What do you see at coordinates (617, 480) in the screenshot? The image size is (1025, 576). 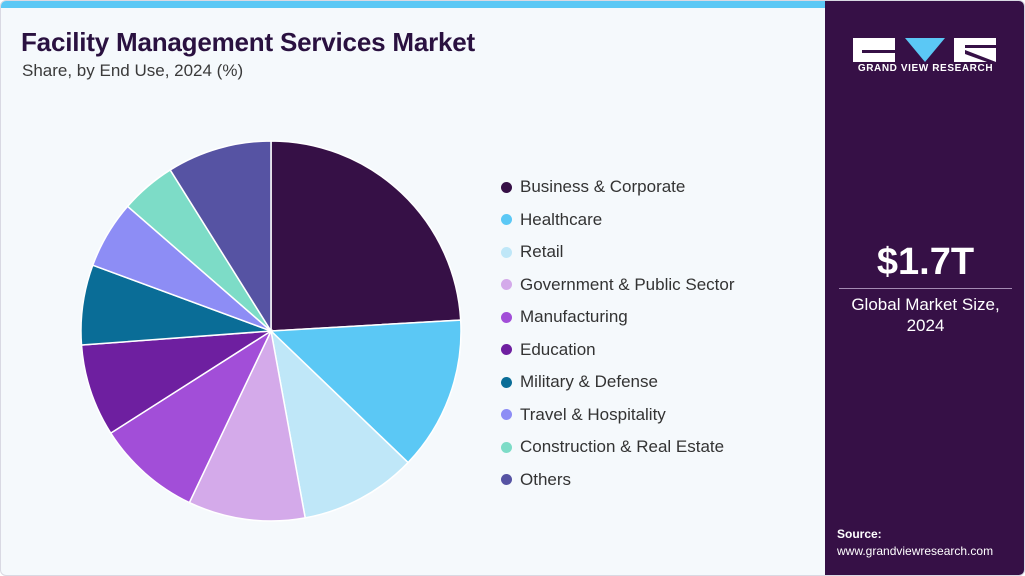 I see `legend-item: Others` at bounding box center [617, 480].